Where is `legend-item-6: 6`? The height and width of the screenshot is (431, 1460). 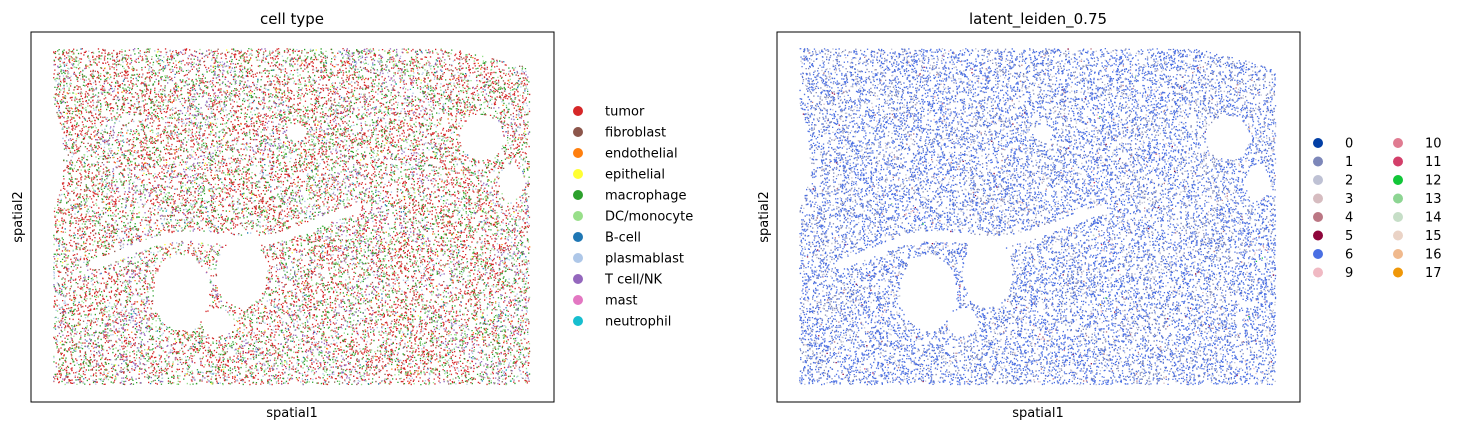 legend-item-6: 6 is located at coordinates (1333, 255).